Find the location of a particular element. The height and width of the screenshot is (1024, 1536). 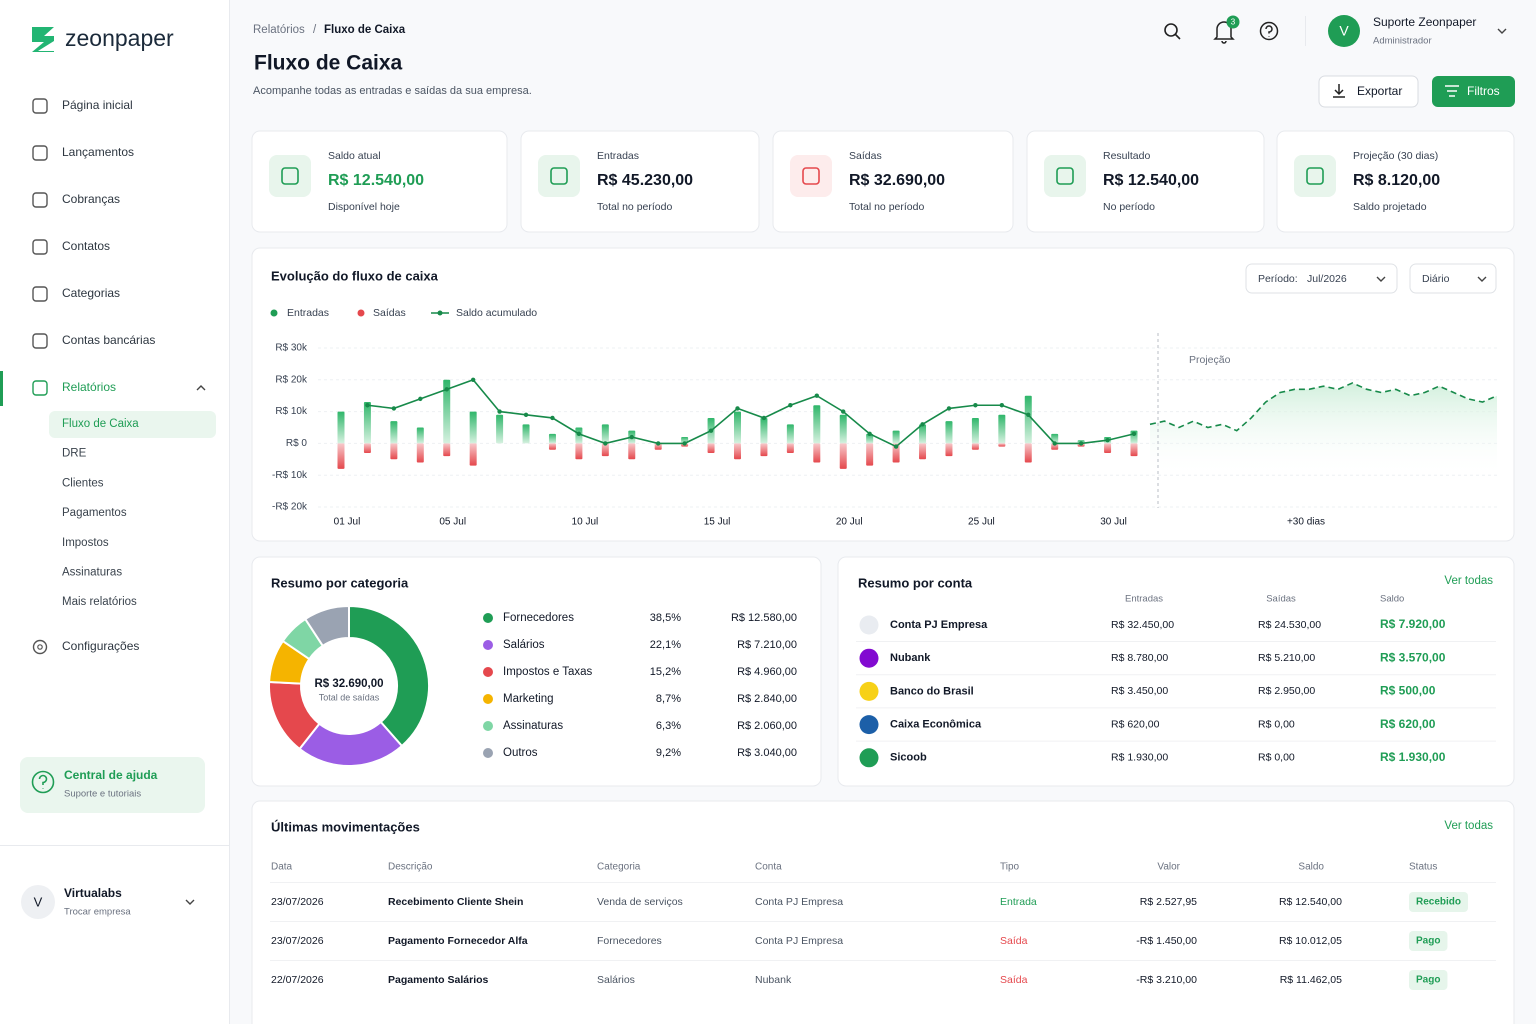

company-avatar is located at coordinates (38, 902).